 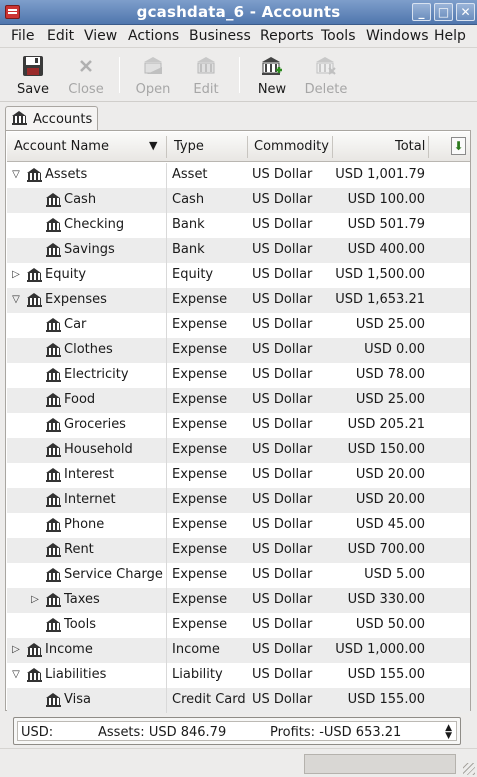 What do you see at coordinates (238, 700) in the screenshot?
I see `account-row: Visa Credit Card US Dollar USD 155.00` at bounding box center [238, 700].